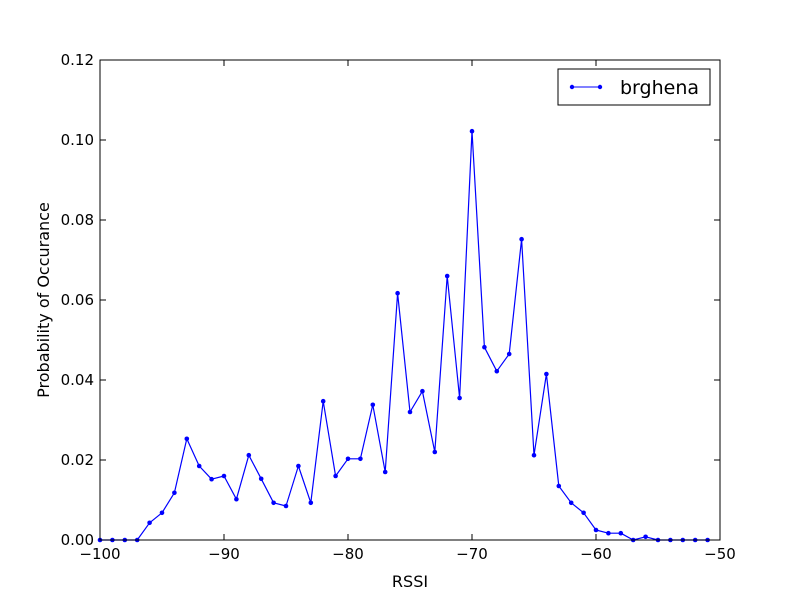 Image resolution: width=800 pixels, height=600 pixels. What do you see at coordinates (472, 554) in the screenshot?
I see `x-tick-label: −70` at bounding box center [472, 554].